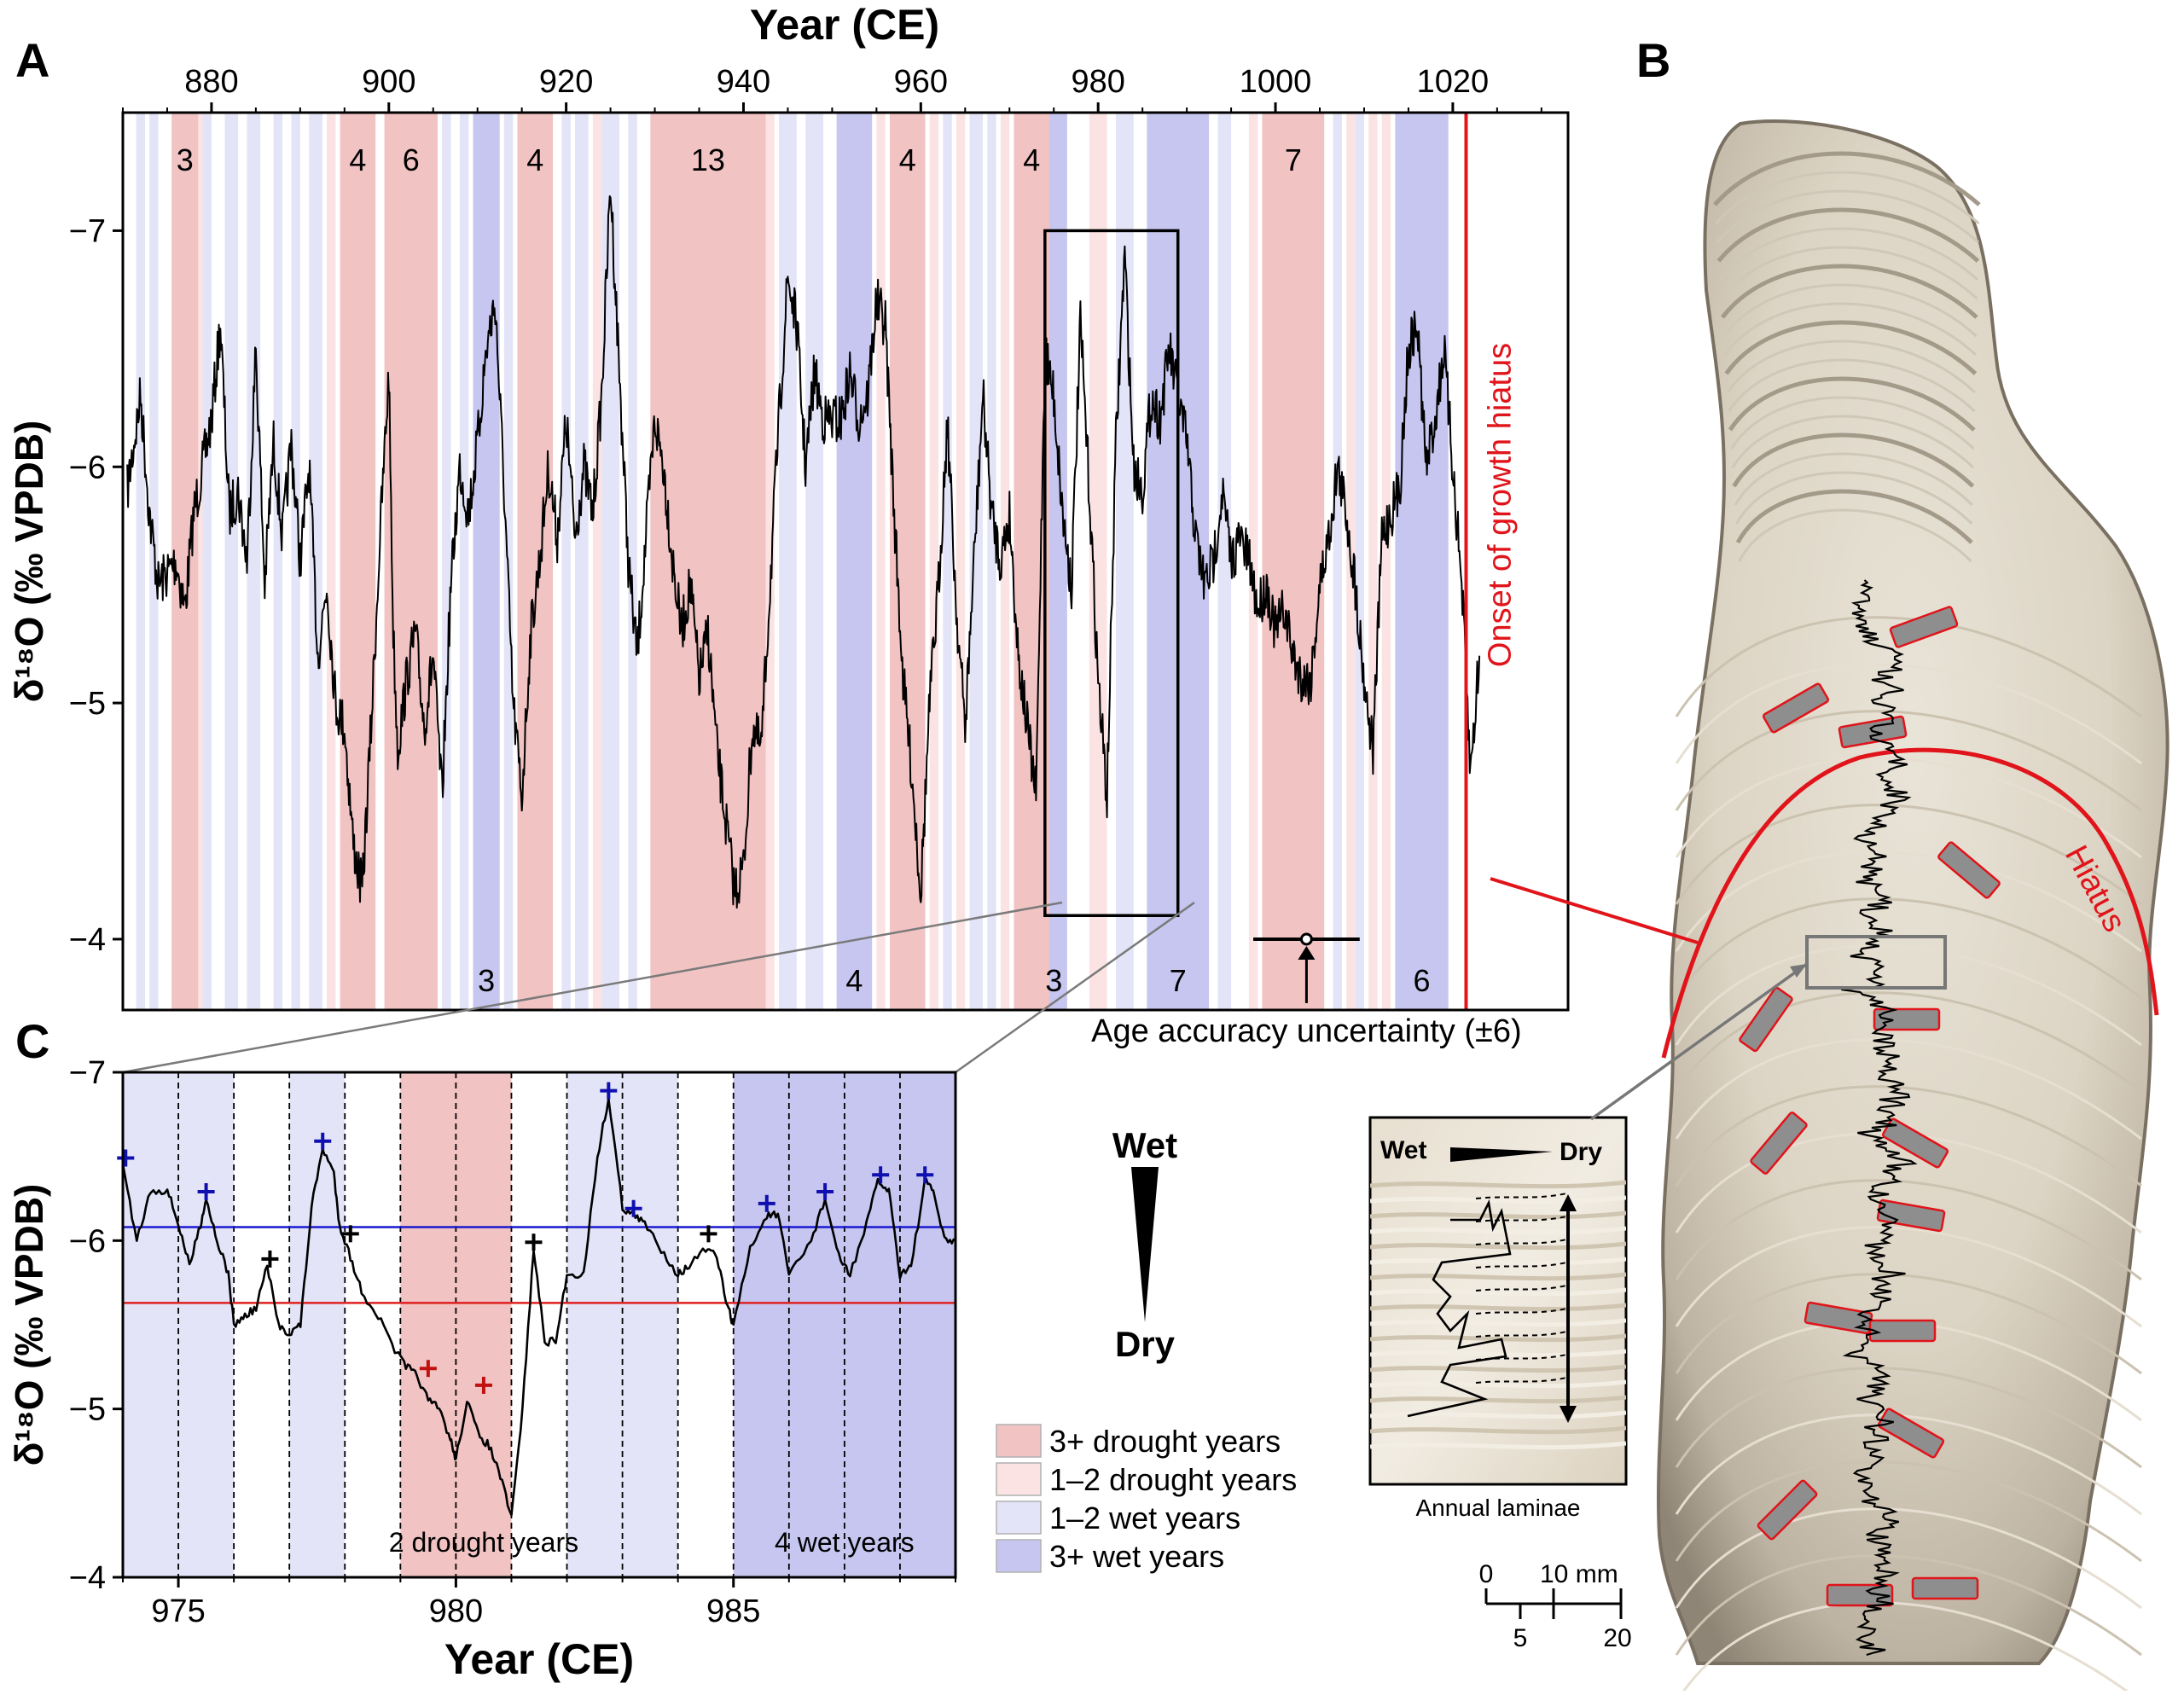 This screenshot has width=2184, height=1695. What do you see at coordinates (1798, 971) in the screenshot?
I see `inset-connector-arrowhead` at bounding box center [1798, 971].